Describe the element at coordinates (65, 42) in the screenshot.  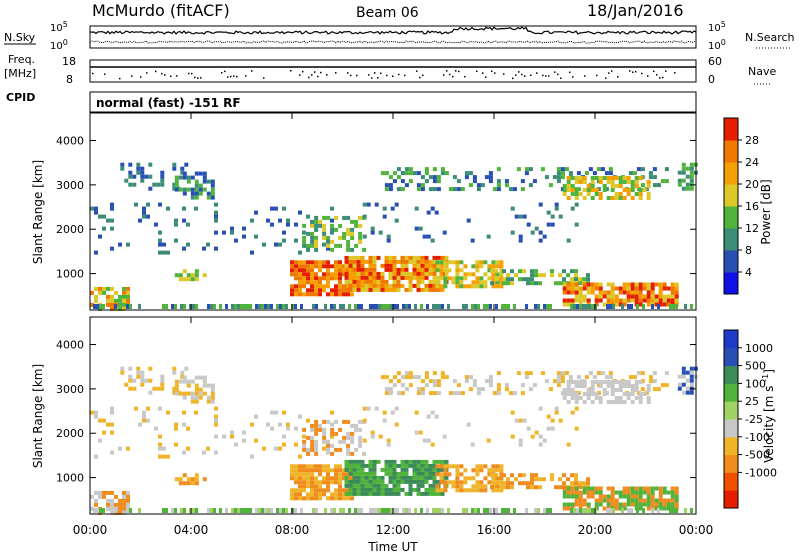
I see `noise-tick-exp: 0` at that location.